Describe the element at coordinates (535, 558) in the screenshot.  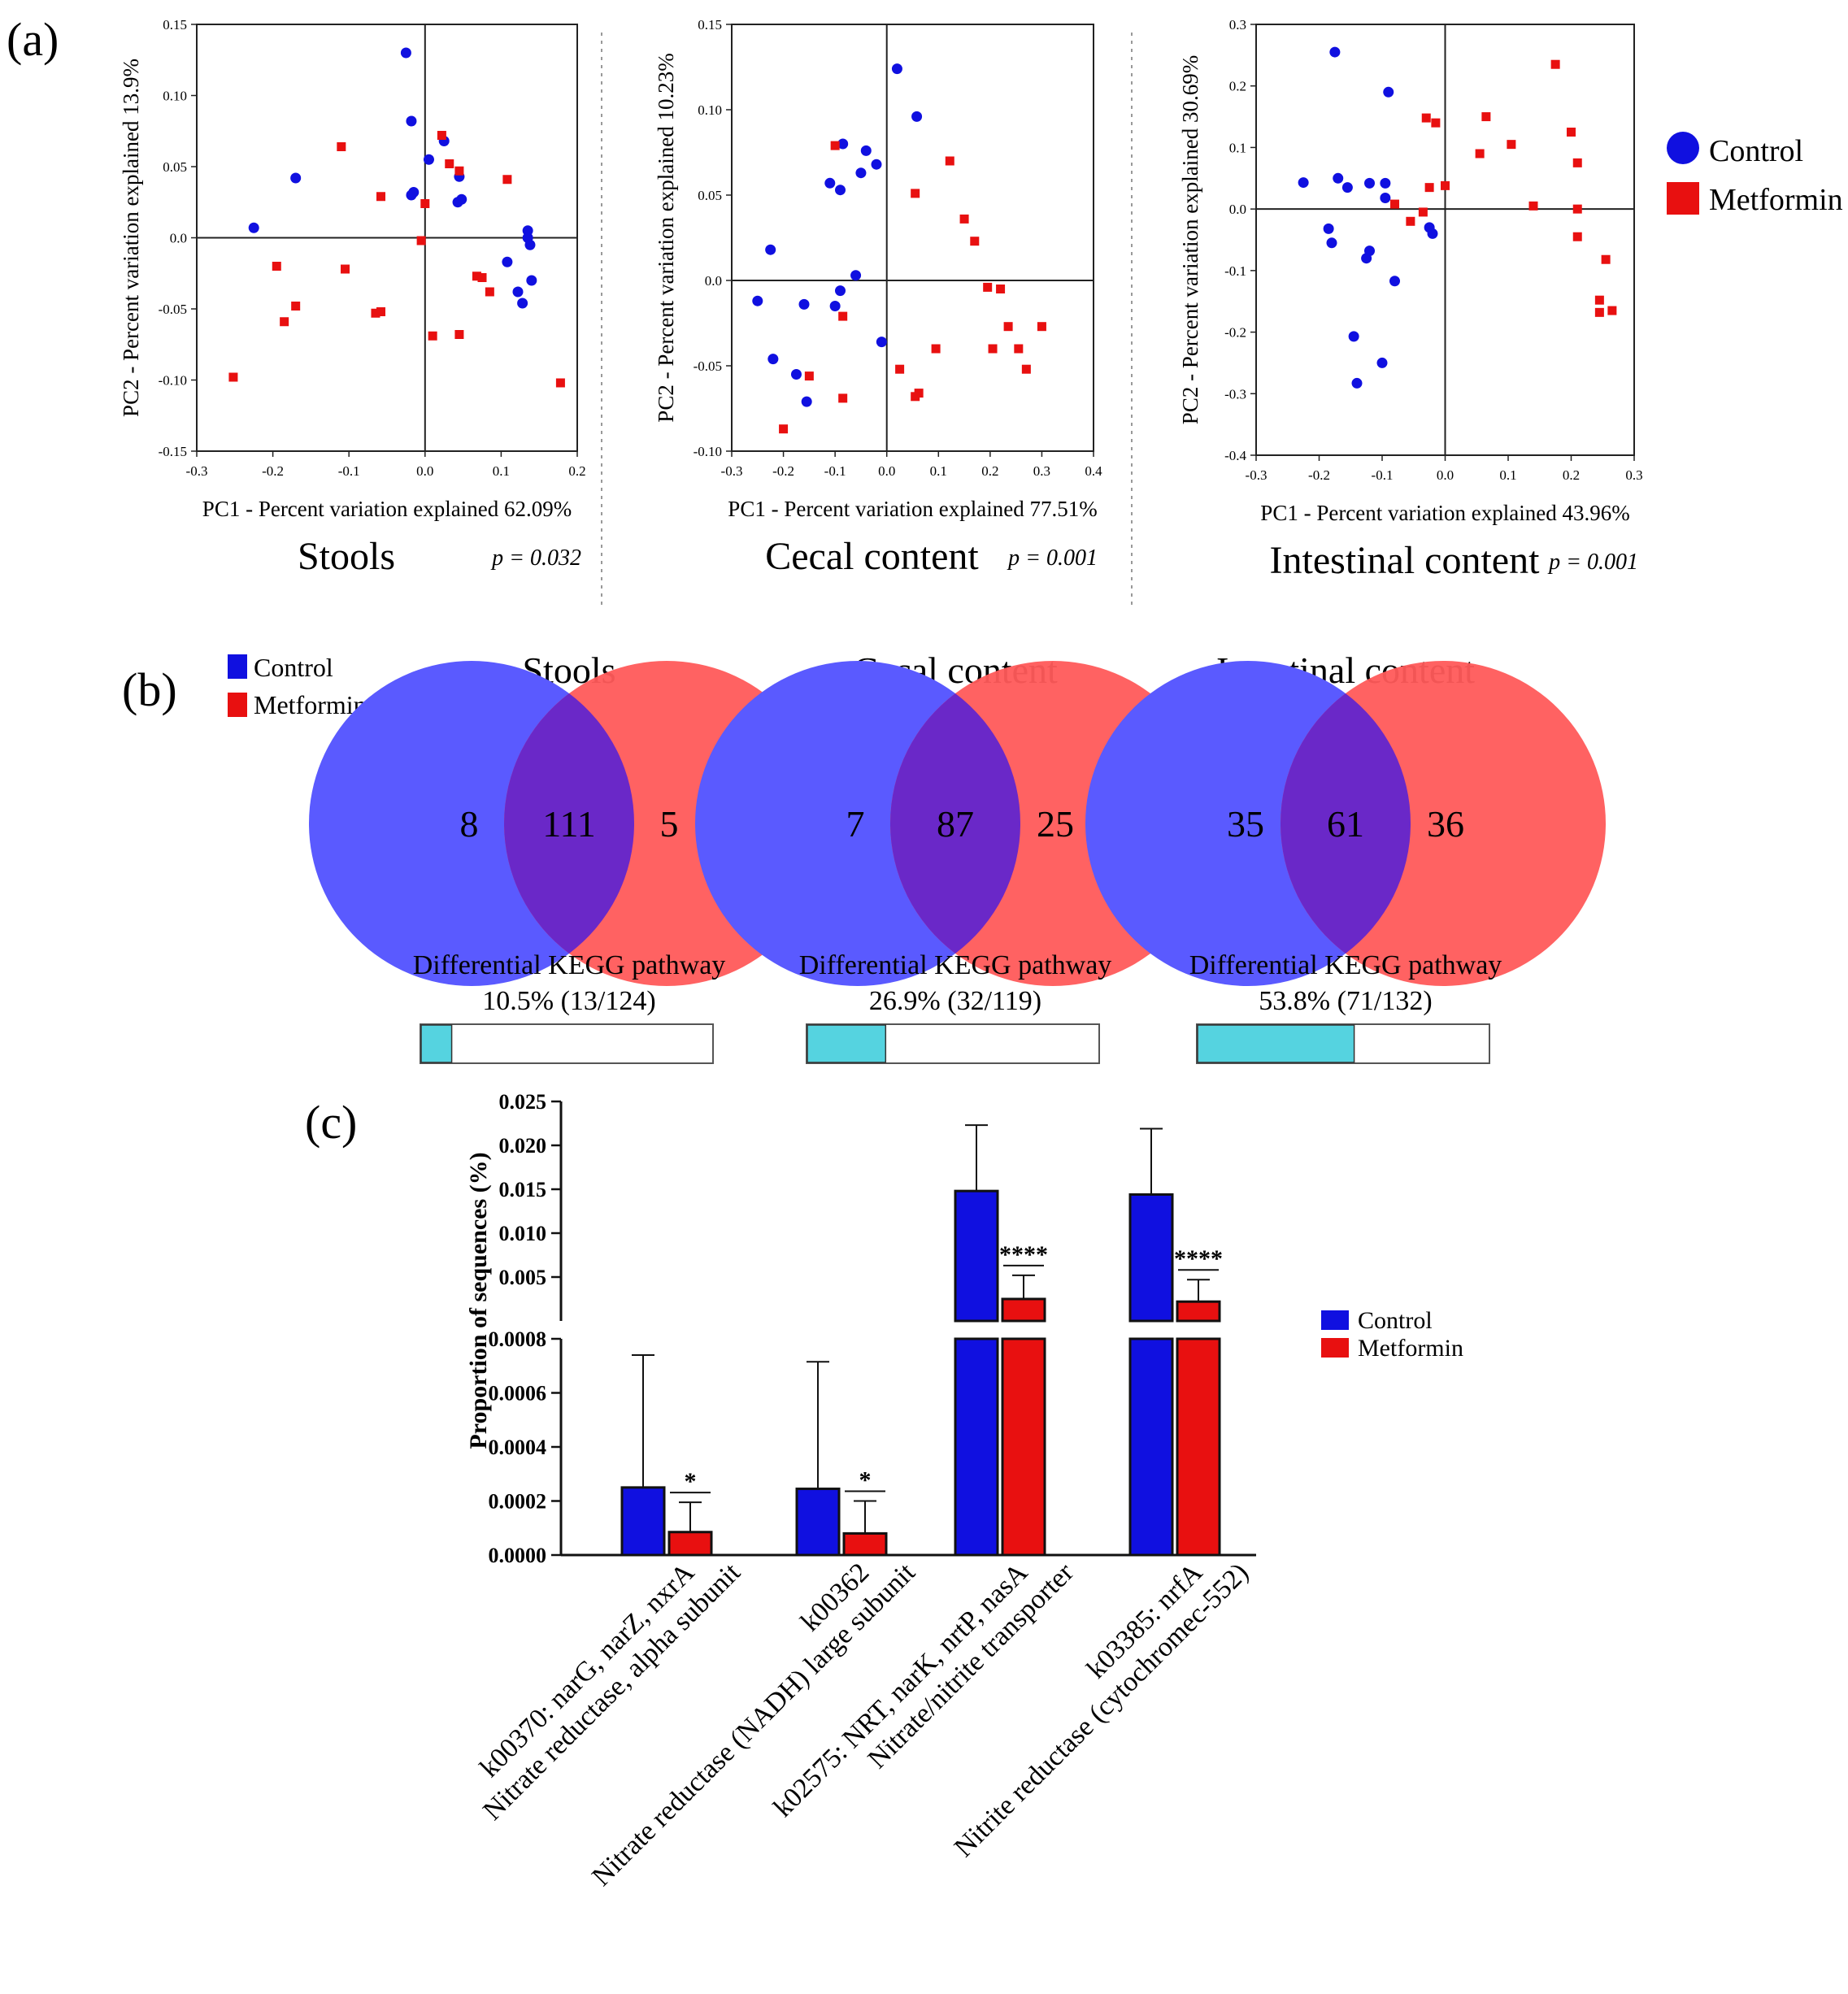
I see `p-value: p = 0.032` at that location.